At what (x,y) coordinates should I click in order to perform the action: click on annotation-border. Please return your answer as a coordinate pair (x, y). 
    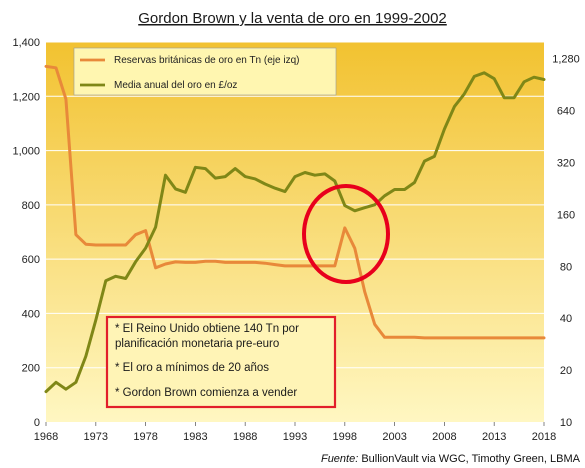
    Looking at the image, I should click on (221, 362).